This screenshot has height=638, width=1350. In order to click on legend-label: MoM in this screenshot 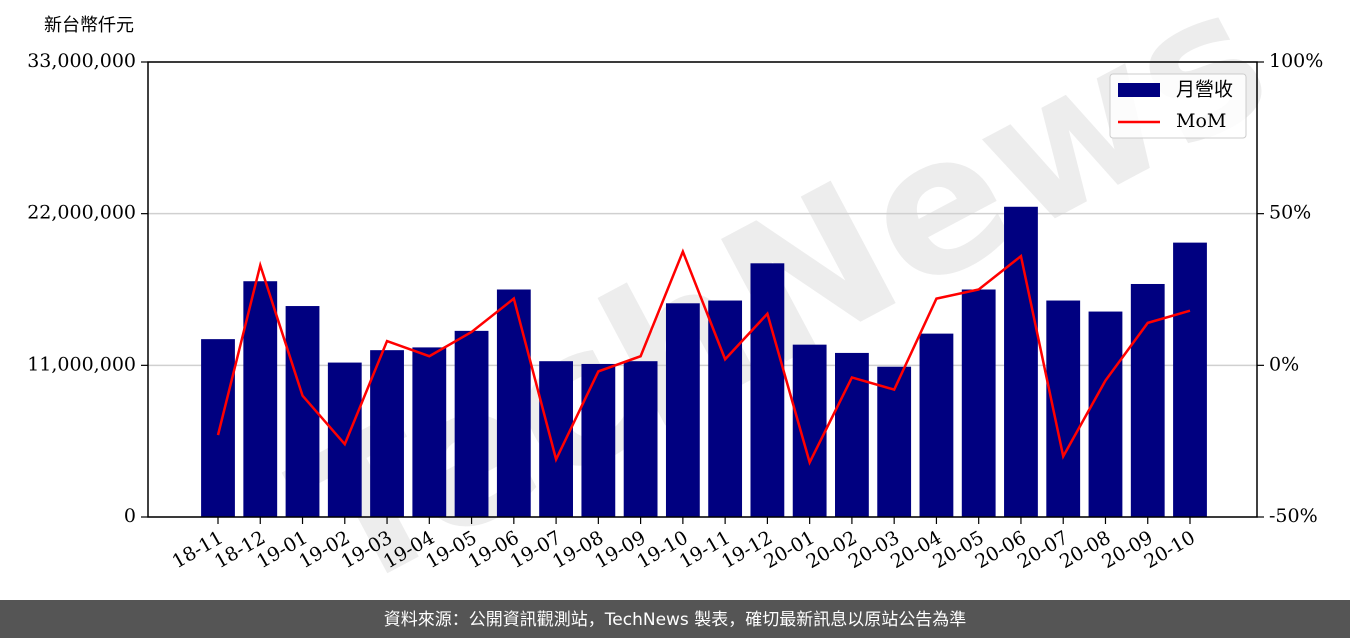, I will do `click(1201, 121)`.